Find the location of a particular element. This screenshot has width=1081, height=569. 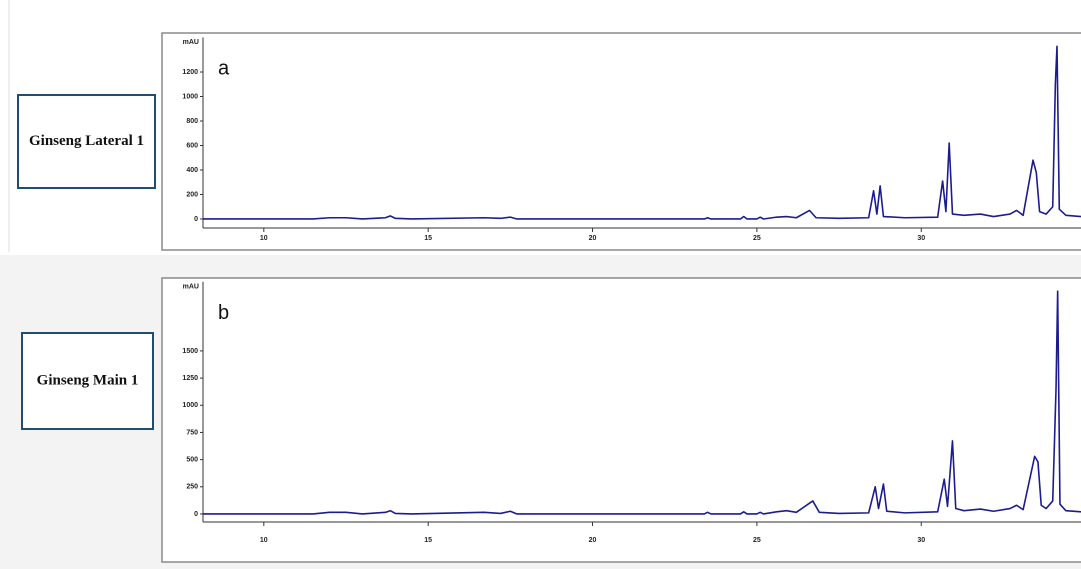

panel-annotation: b is located at coordinates (223, 313).